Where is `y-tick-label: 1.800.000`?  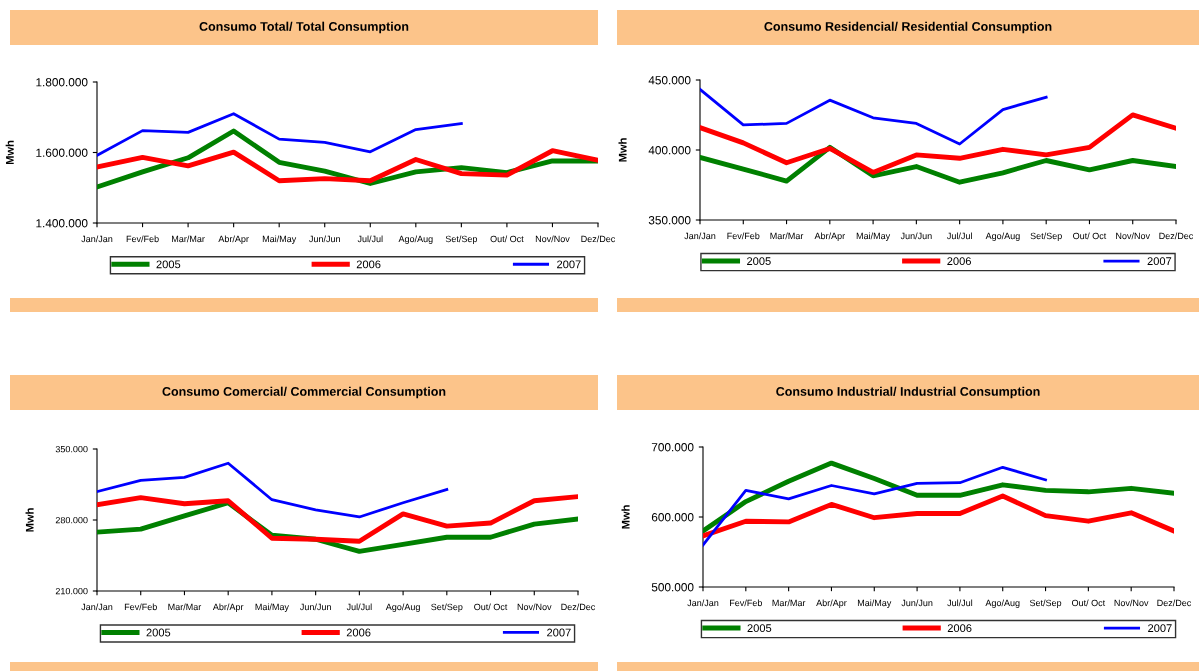 y-tick-label: 1.800.000 is located at coordinates (62, 82).